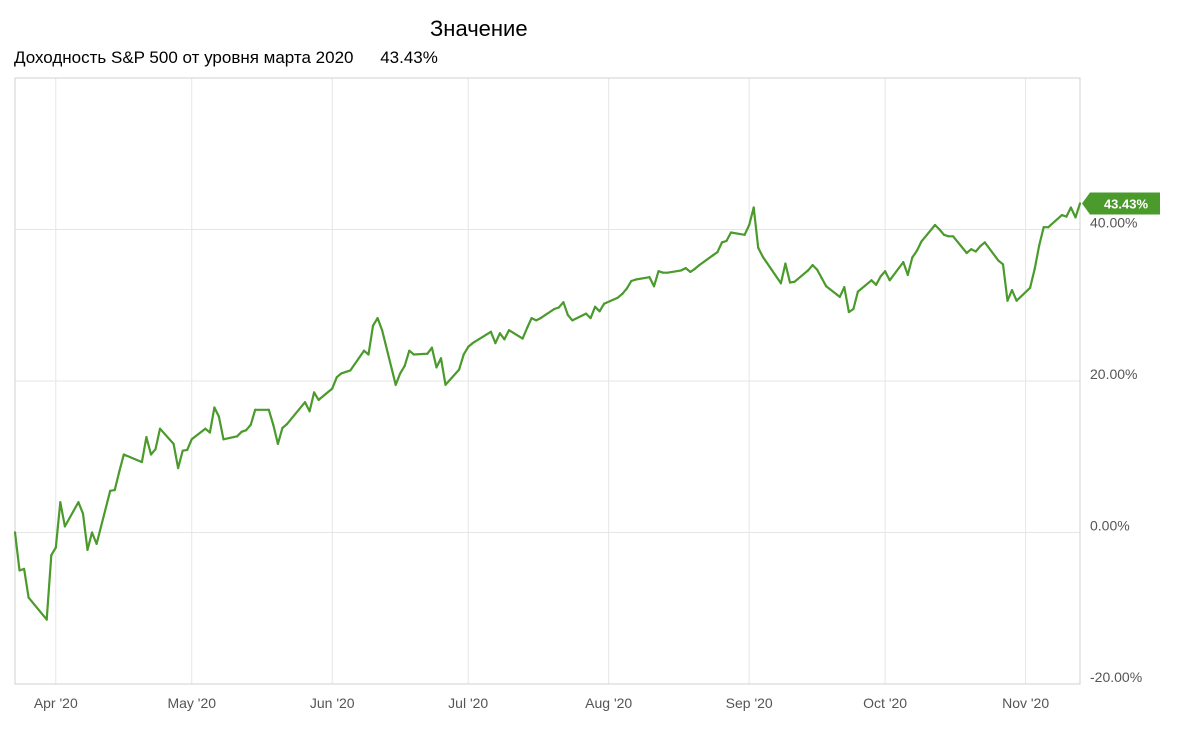 This screenshot has height=740, width=1200. Describe the element at coordinates (1113, 223) in the screenshot. I see `y-tick-label: 40.00%` at that location.